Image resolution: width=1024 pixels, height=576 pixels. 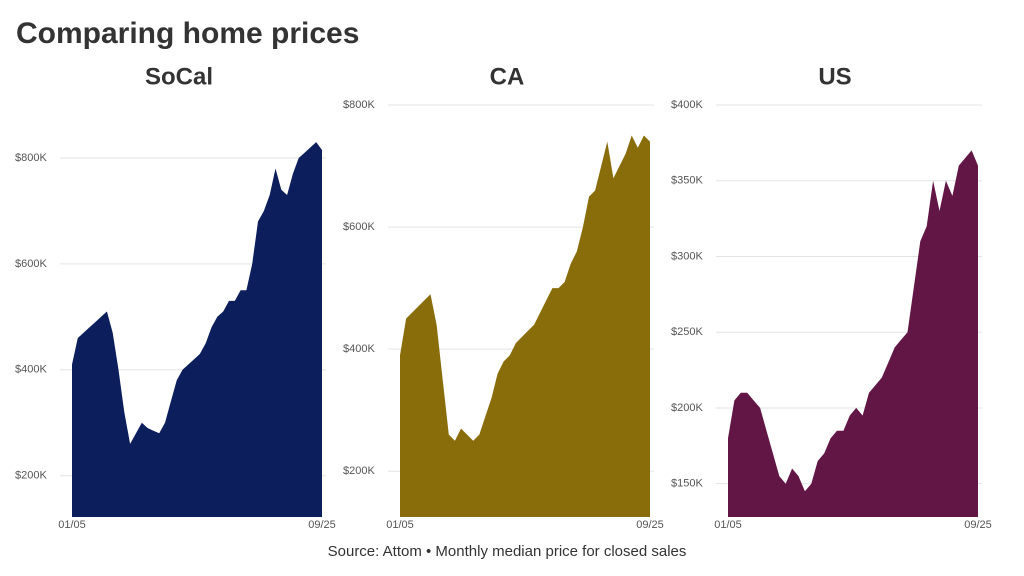 I want to click on panel-title: CA, so click(x=507, y=76).